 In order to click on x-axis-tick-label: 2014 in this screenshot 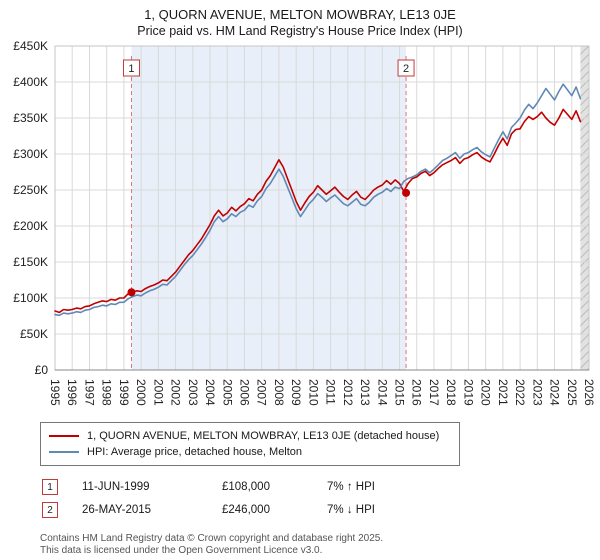, I will do `click(382, 392)`.